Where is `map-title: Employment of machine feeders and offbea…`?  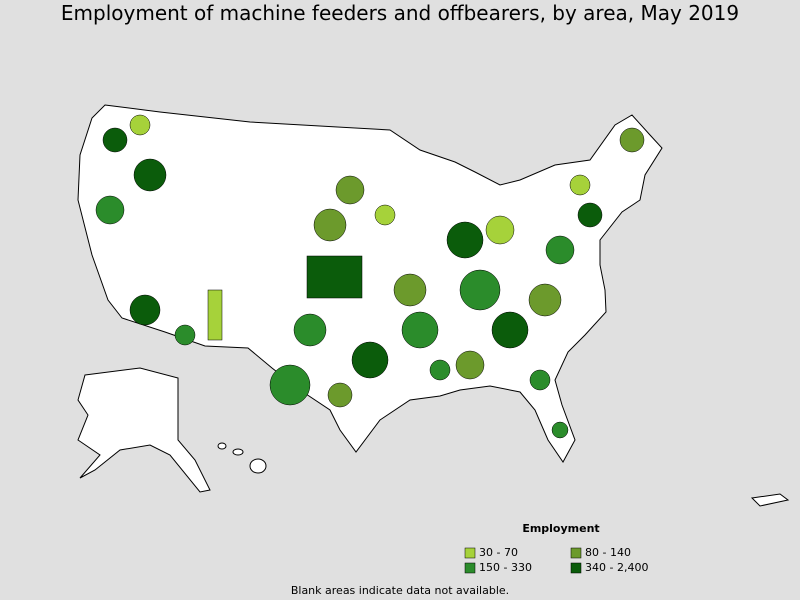
map-title: Employment of machine feeders and offbea… is located at coordinates (400, 13).